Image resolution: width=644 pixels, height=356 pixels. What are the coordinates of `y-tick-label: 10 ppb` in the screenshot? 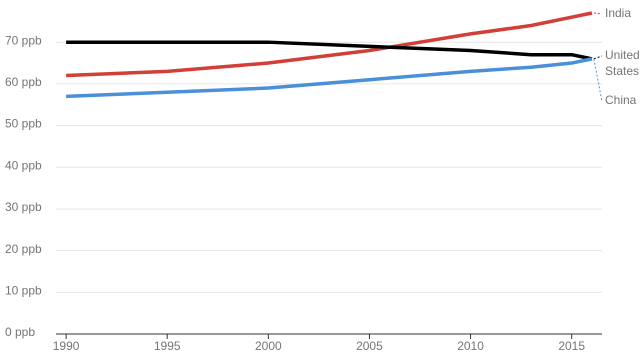 It's located at (23, 290).